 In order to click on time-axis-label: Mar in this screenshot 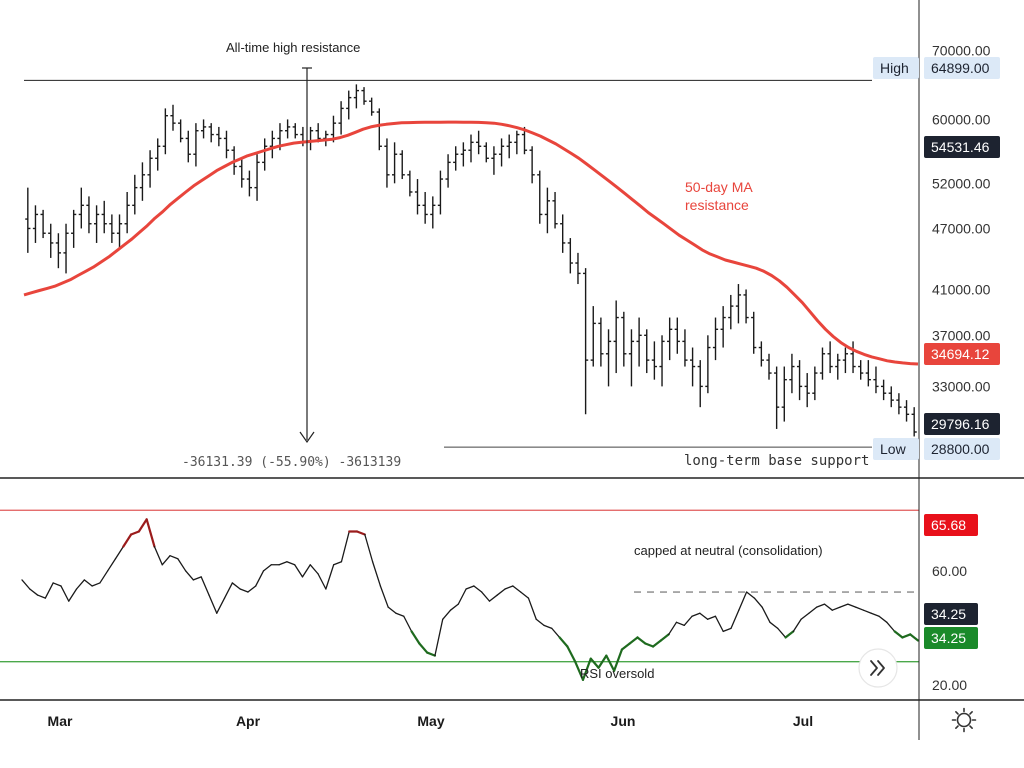, I will do `click(60, 721)`.